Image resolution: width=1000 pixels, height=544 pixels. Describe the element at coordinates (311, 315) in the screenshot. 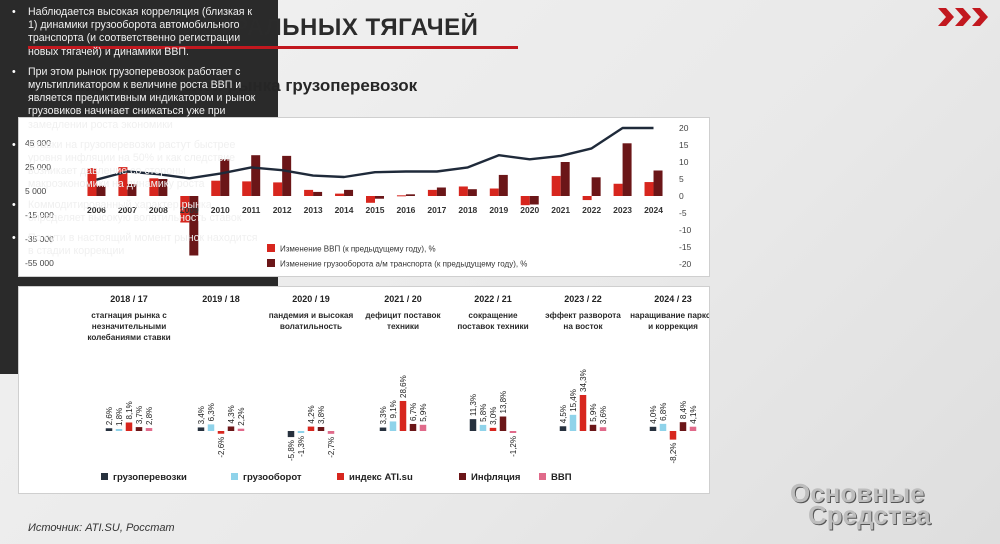

I see `period-caption: пандемия и высокая` at that location.